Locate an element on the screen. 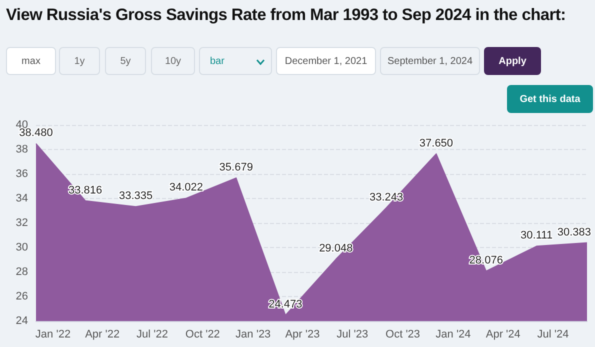 This screenshot has height=347, width=595. text: Apply is located at coordinates (512, 61).